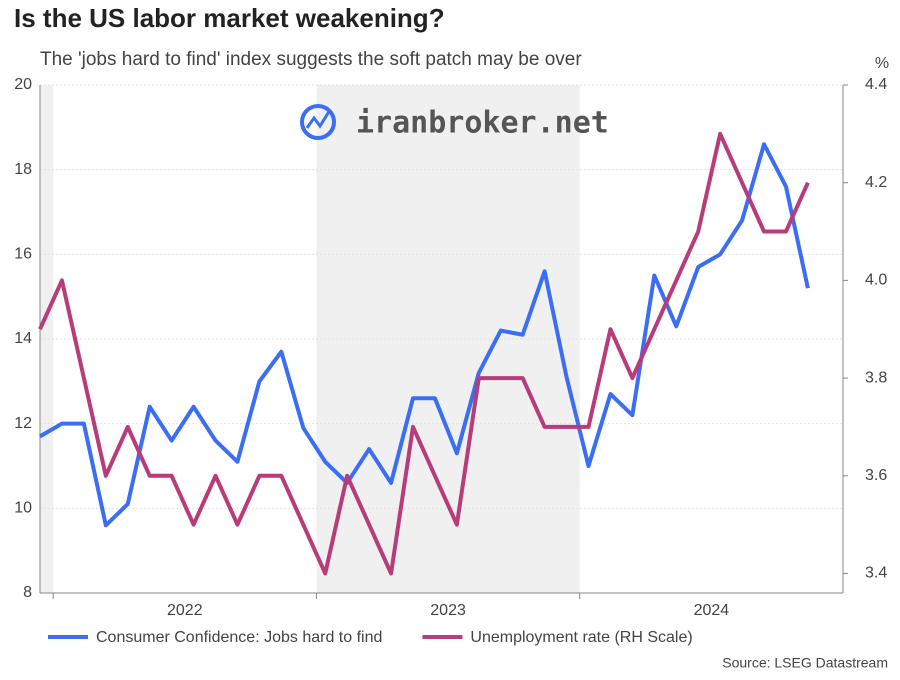 The image size is (900, 680). What do you see at coordinates (23, 254) in the screenshot?
I see `y-tick-label: 16` at bounding box center [23, 254].